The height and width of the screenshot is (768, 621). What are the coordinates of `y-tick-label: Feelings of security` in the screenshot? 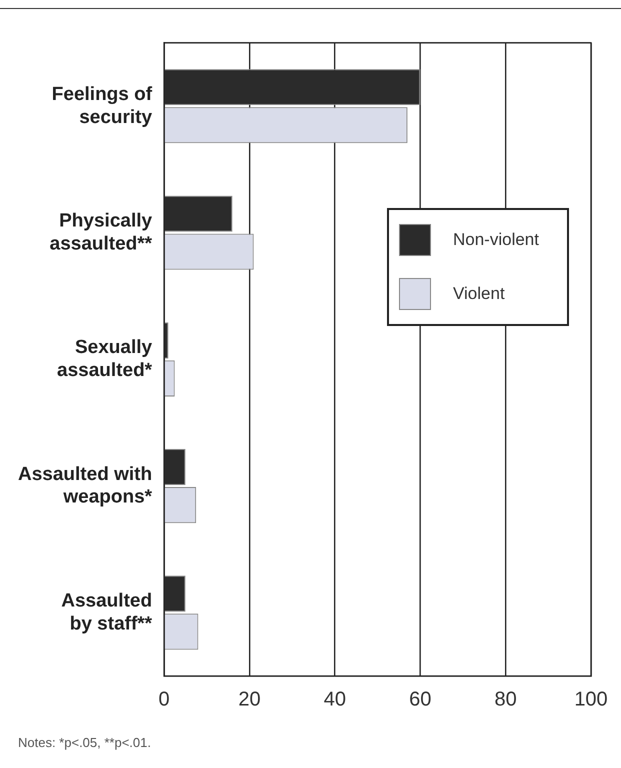 It's located at (102, 106).